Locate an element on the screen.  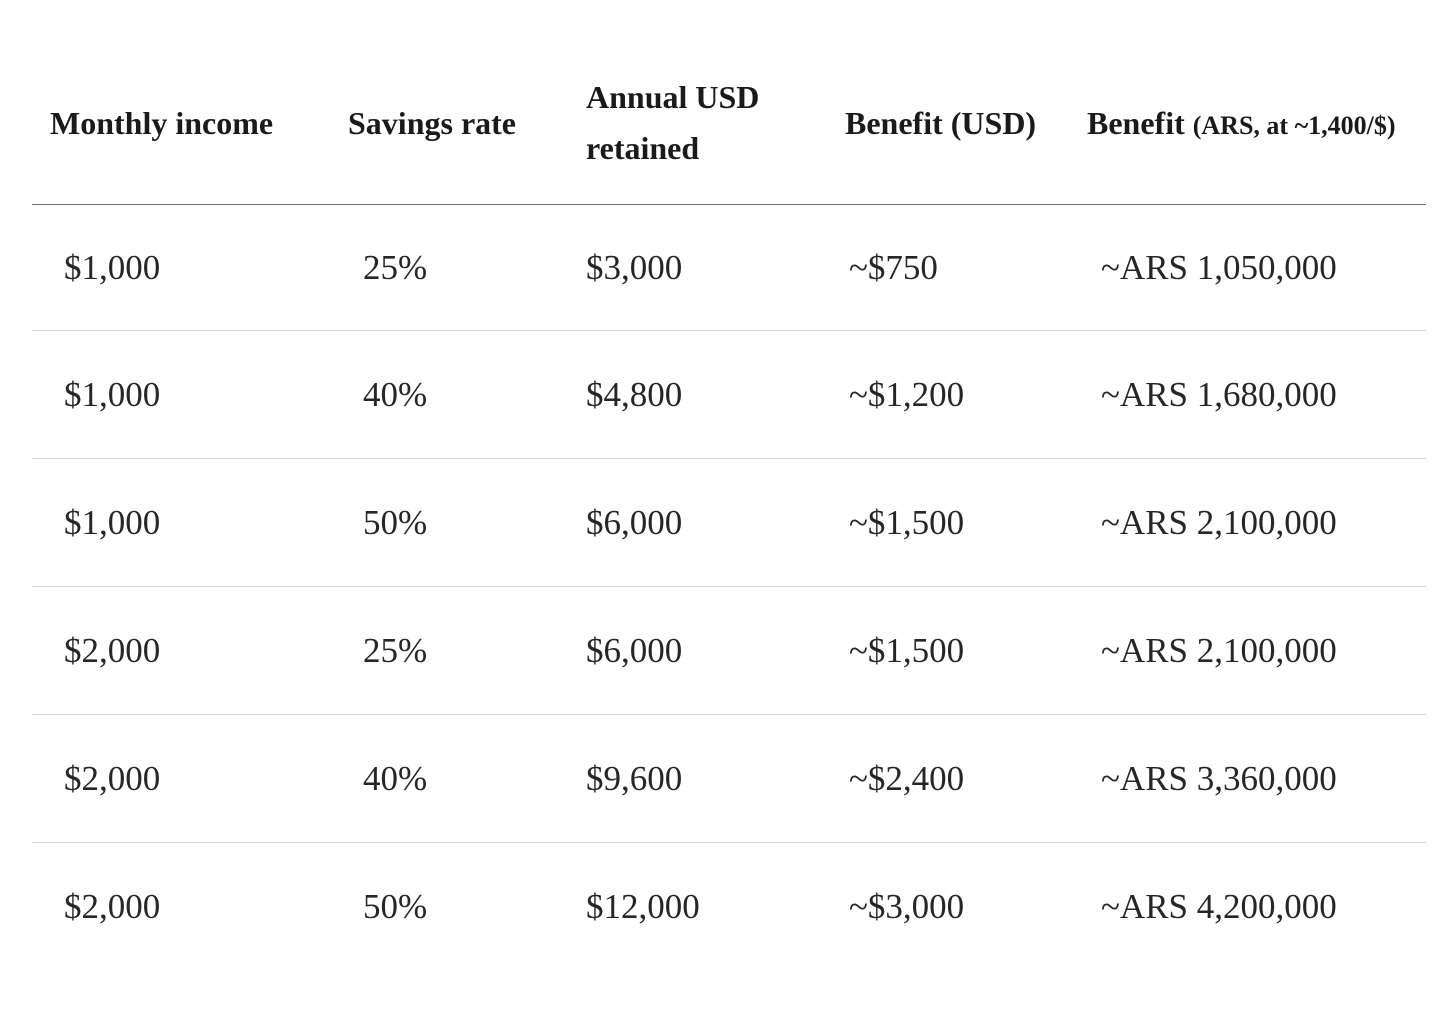
cell-annual-usd-retained: $12,000 is located at coordinates (643, 906).